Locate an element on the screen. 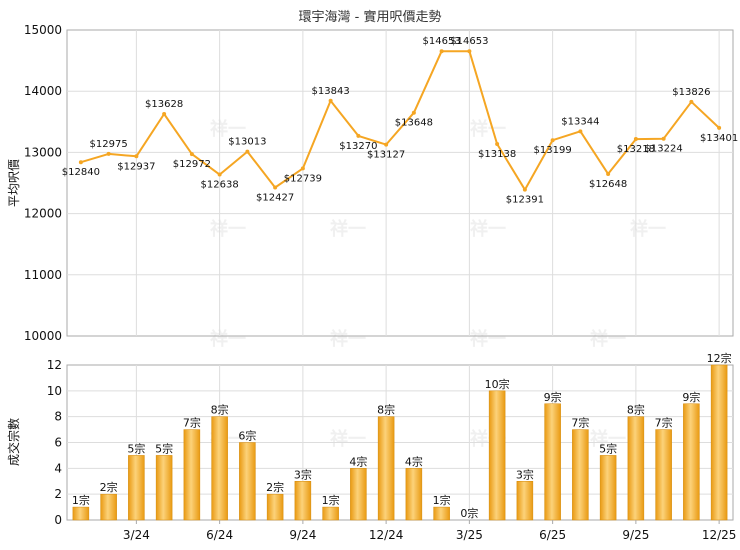  price-y-tick-label: 15000 is located at coordinates (43, 30).